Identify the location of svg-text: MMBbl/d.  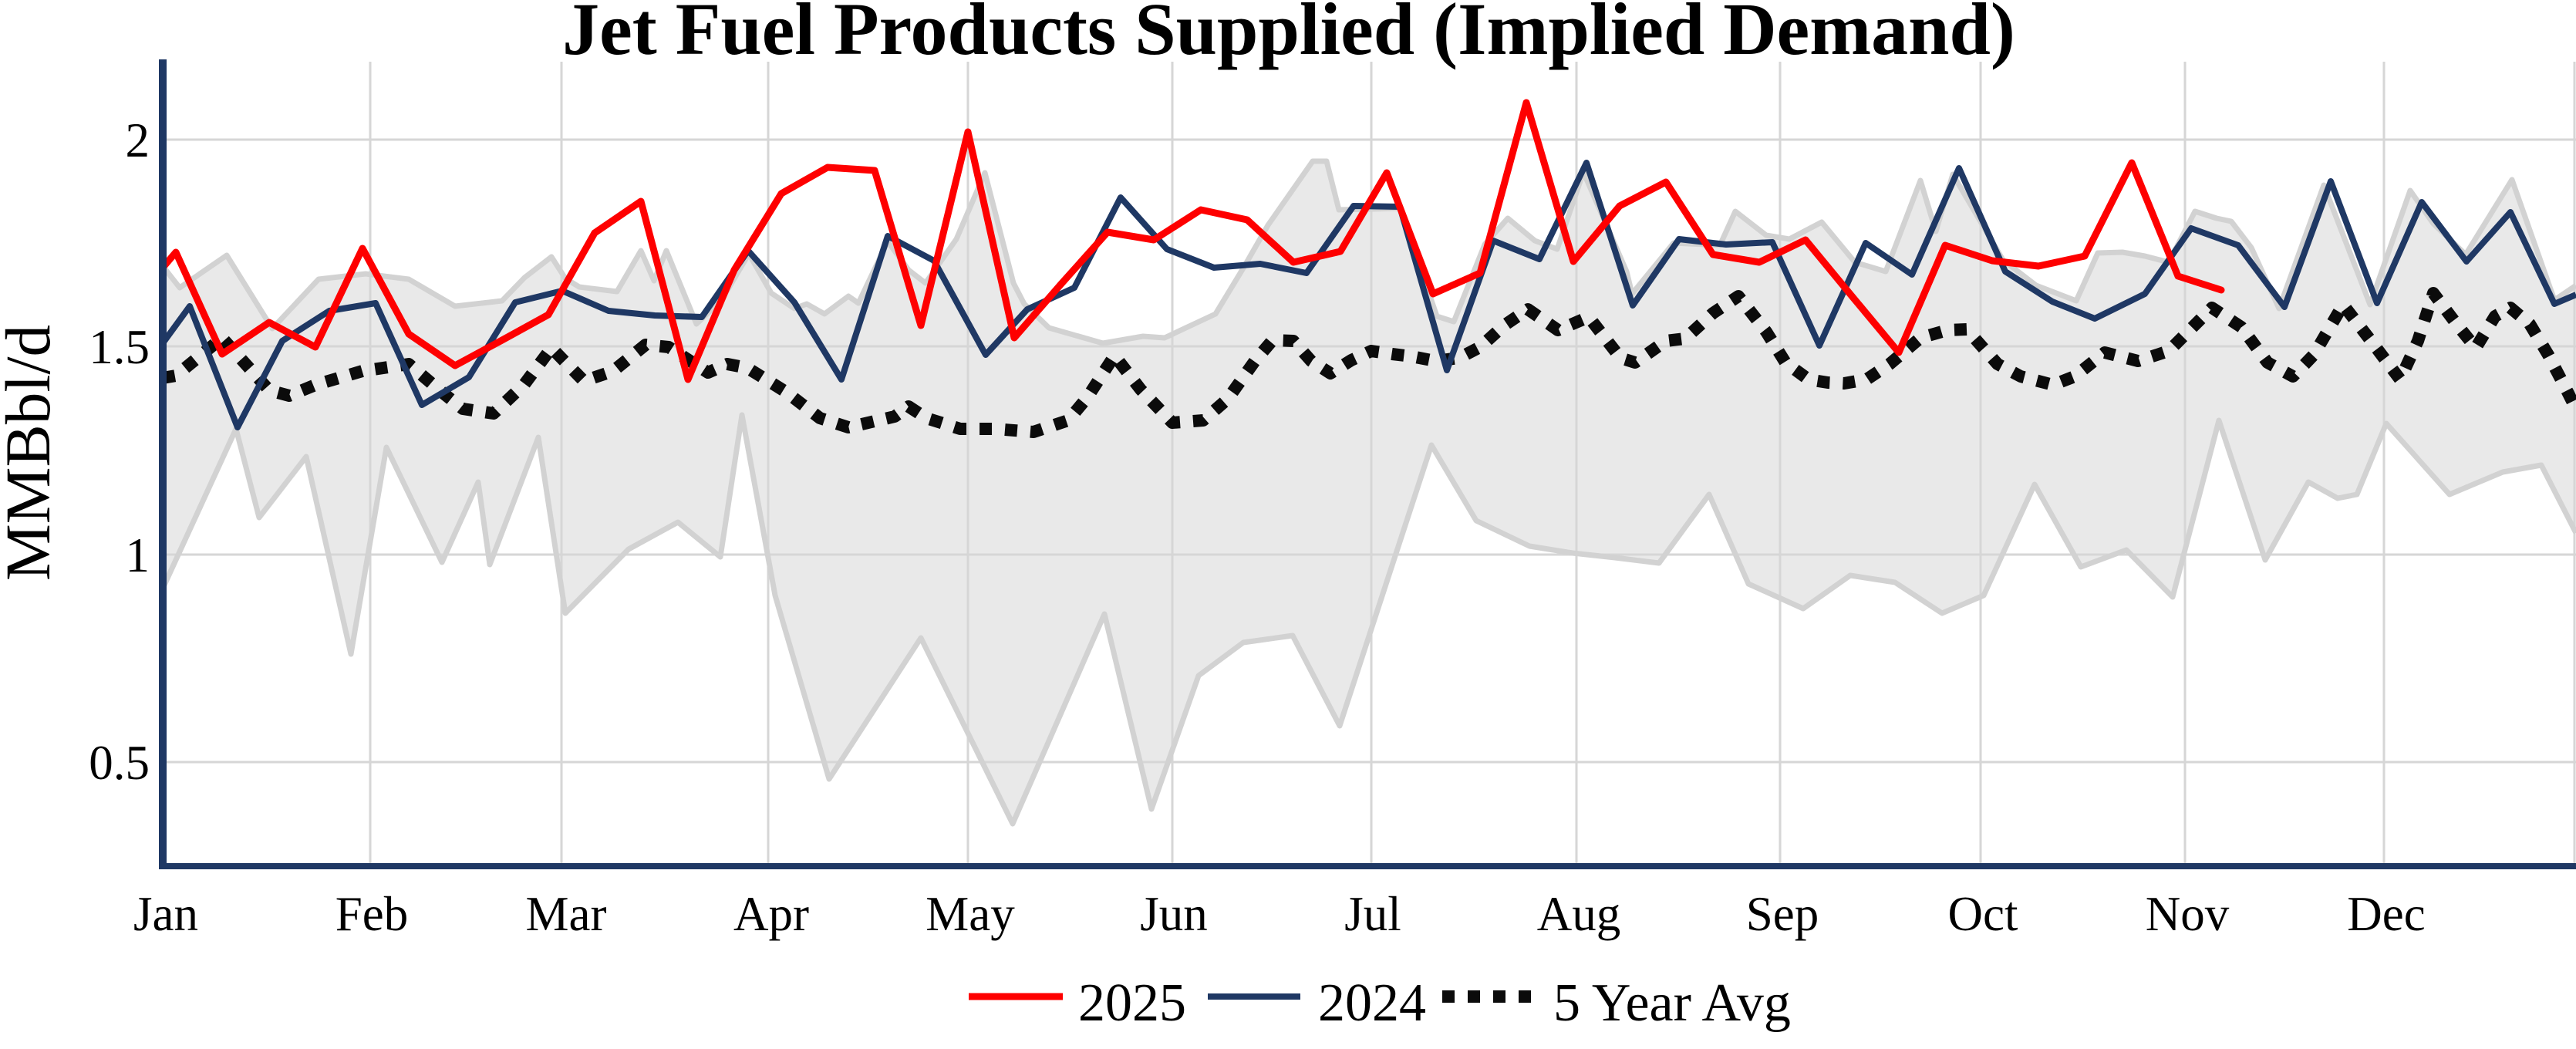
(31, 453).